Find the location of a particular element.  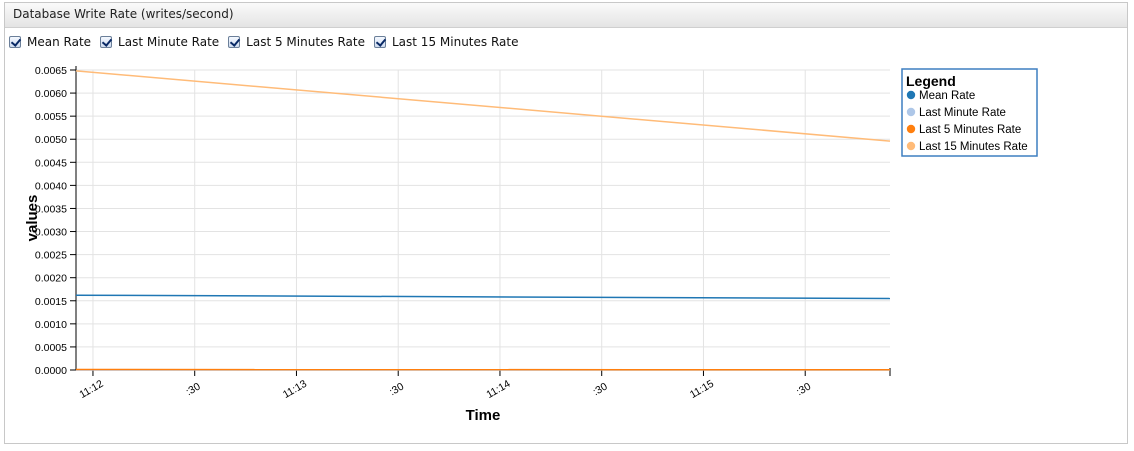

y-tick-label: 0.0040 is located at coordinates (51, 186).